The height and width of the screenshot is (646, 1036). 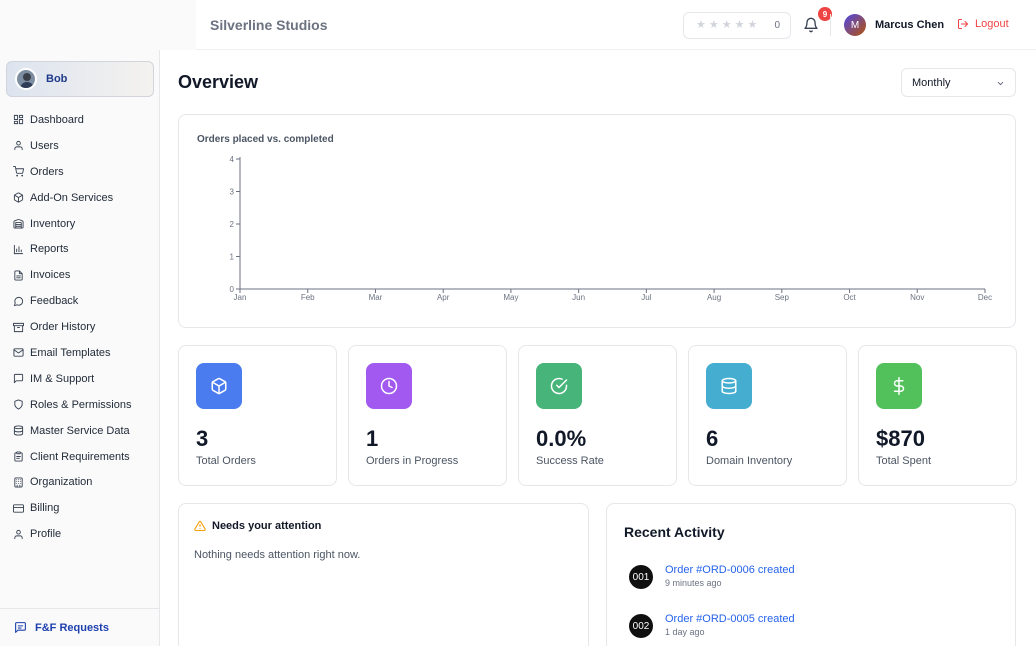 I want to click on sidebar-item-email-templates: Email Templates, so click(x=80, y=353).